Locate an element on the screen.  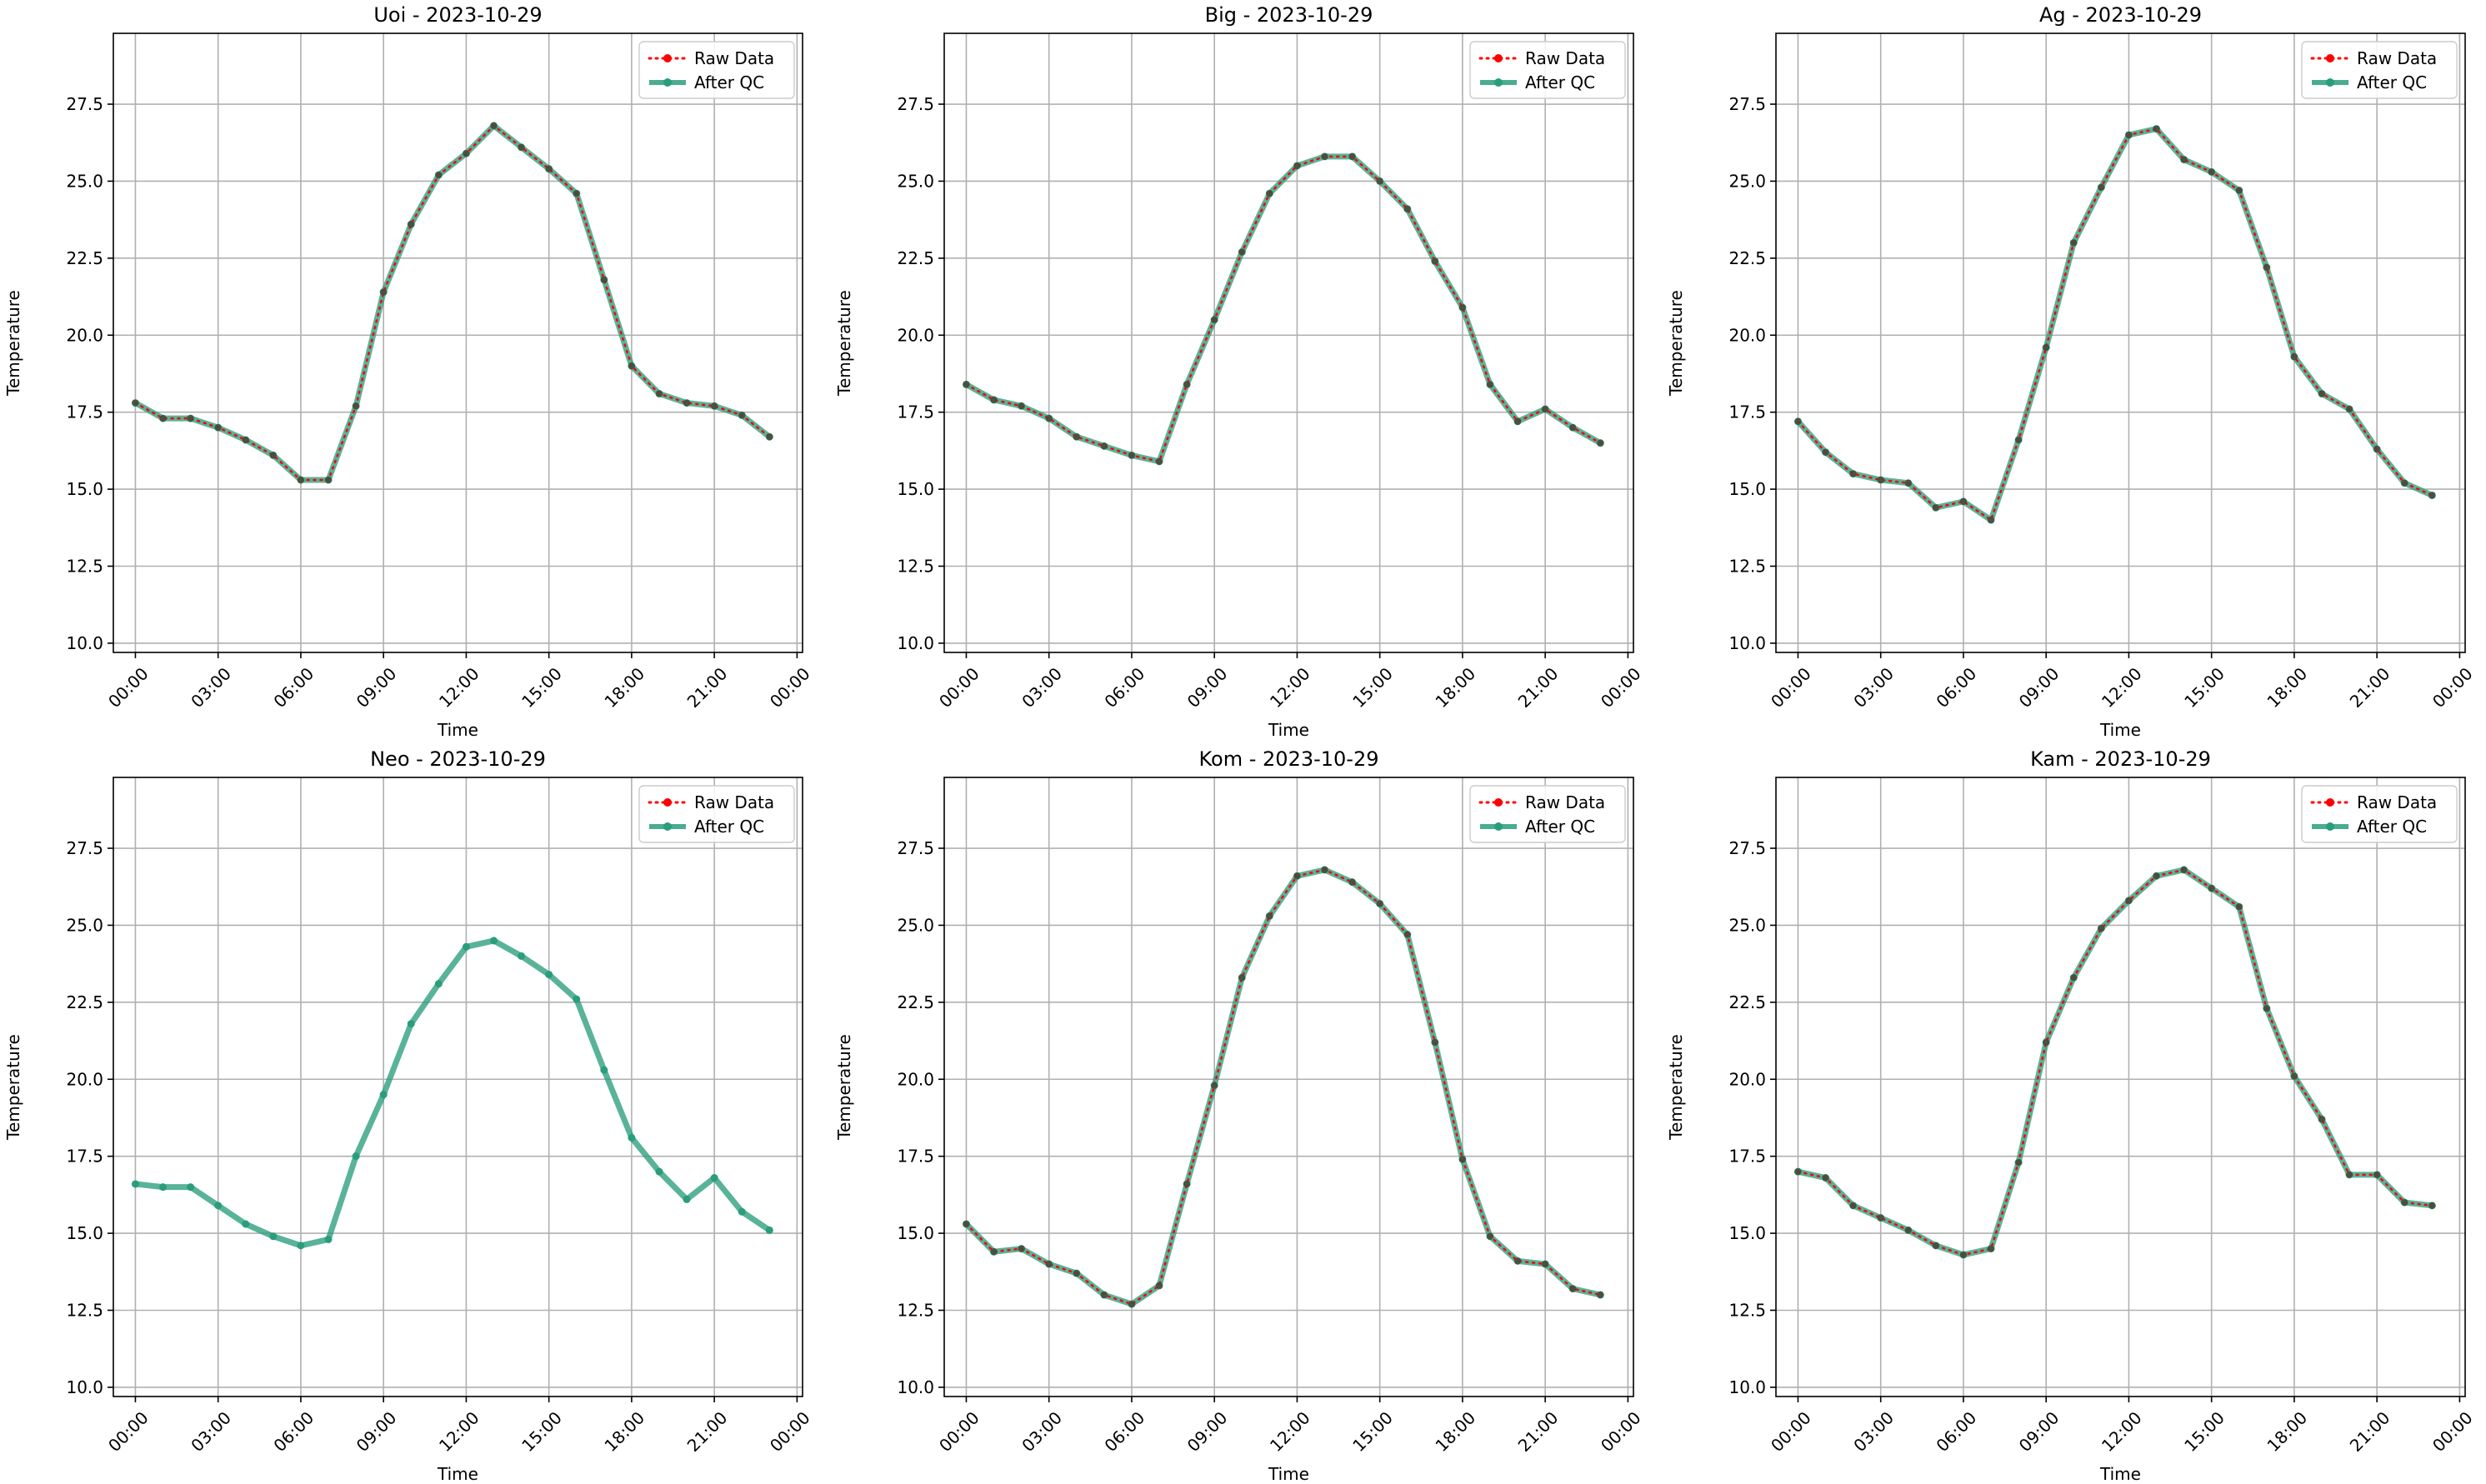
y-tick-label: 25.0 is located at coordinates (1747, 181).